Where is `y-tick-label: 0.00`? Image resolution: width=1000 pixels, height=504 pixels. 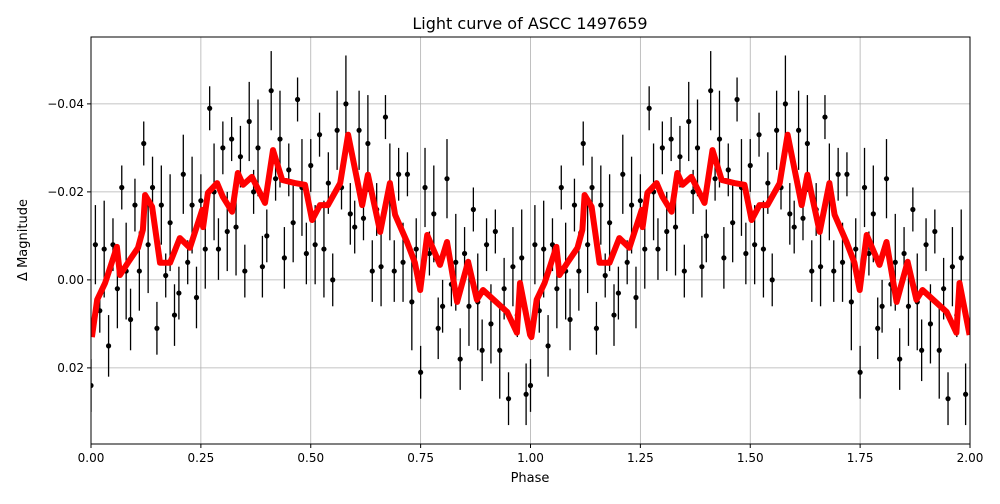
y-tick-label: 0.00 is located at coordinates (70, 280).